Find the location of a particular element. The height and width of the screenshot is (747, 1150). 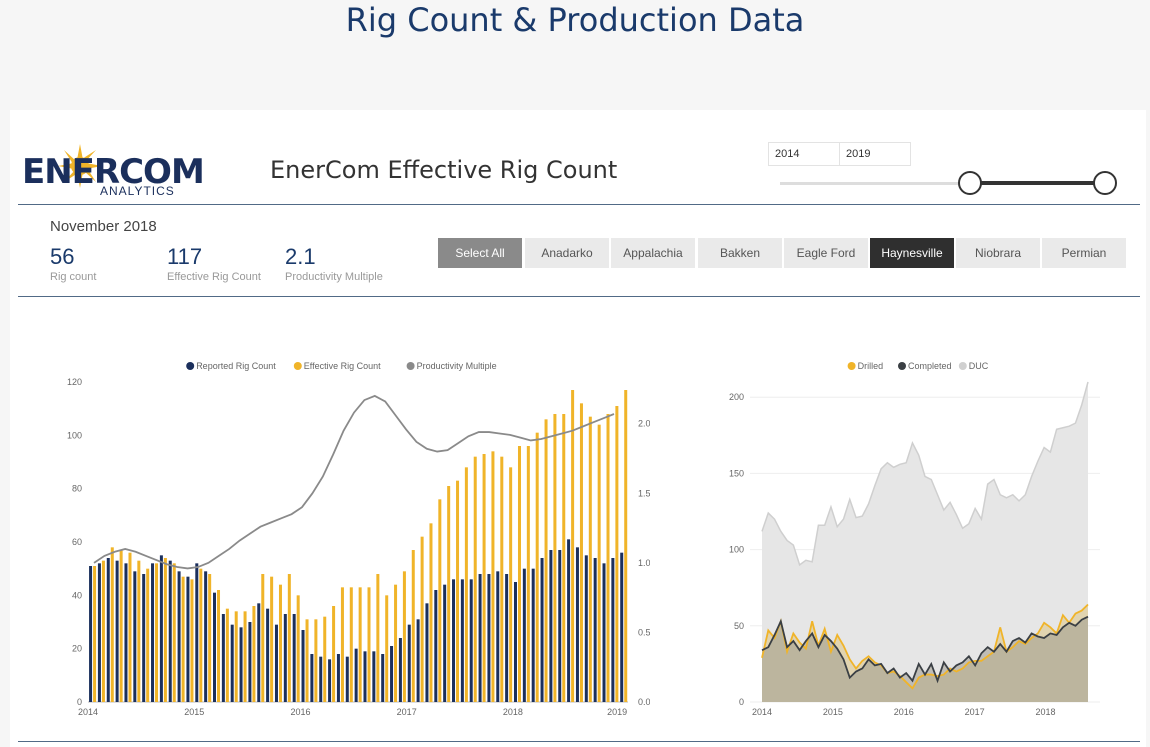

footer-divider is located at coordinates (579, 741).